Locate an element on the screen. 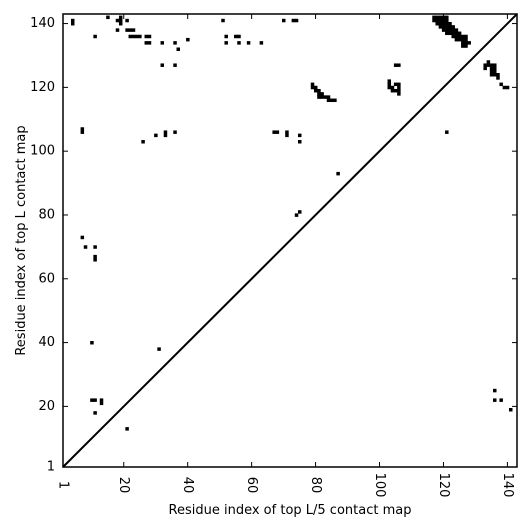 The image size is (531, 531). x-tick-label: 120 is located at coordinates (443, 485).